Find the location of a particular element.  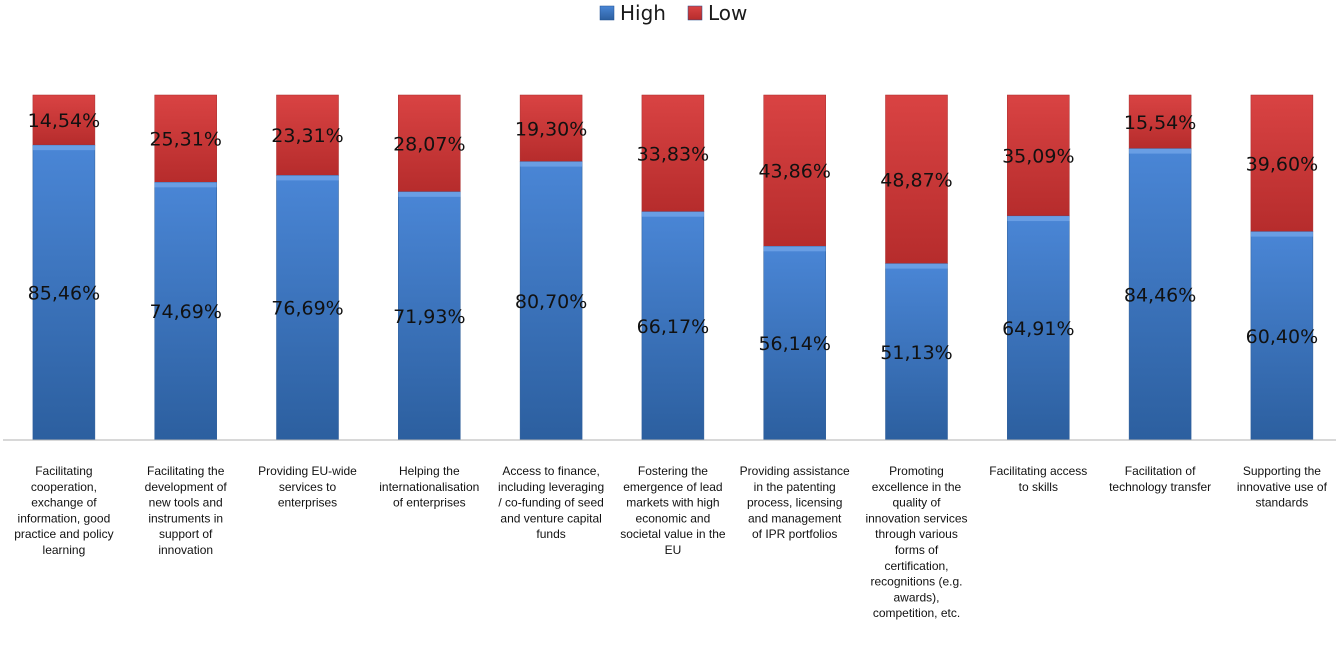

value-label-low-1: 14,54% is located at coordinates (64, 121).